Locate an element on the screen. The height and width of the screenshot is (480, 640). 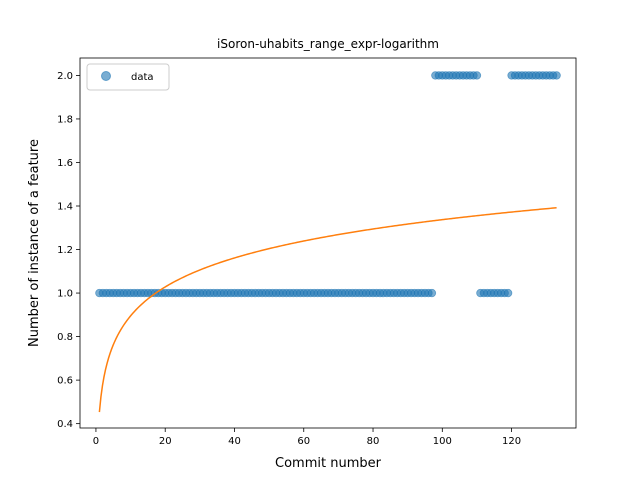
x-tick-label: 120 is located at coordinates (511, 441).